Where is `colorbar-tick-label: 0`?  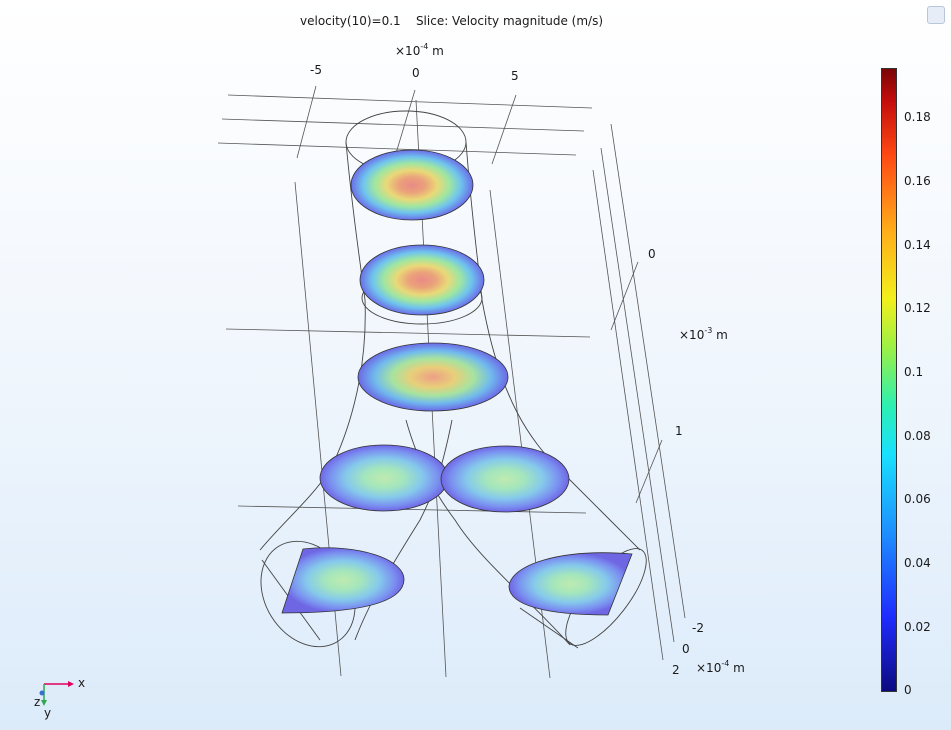
colorbar-tick-label: 0 is located at coordinates (908, 690).